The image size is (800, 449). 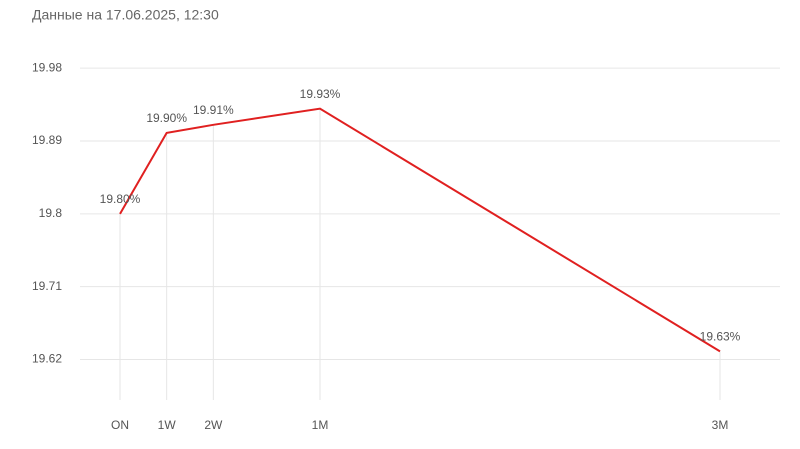 What do you see at coordinates (47, 67) in the screenshot?
I see `y-tick-label: 19.98` at bounding box center [47, 67].